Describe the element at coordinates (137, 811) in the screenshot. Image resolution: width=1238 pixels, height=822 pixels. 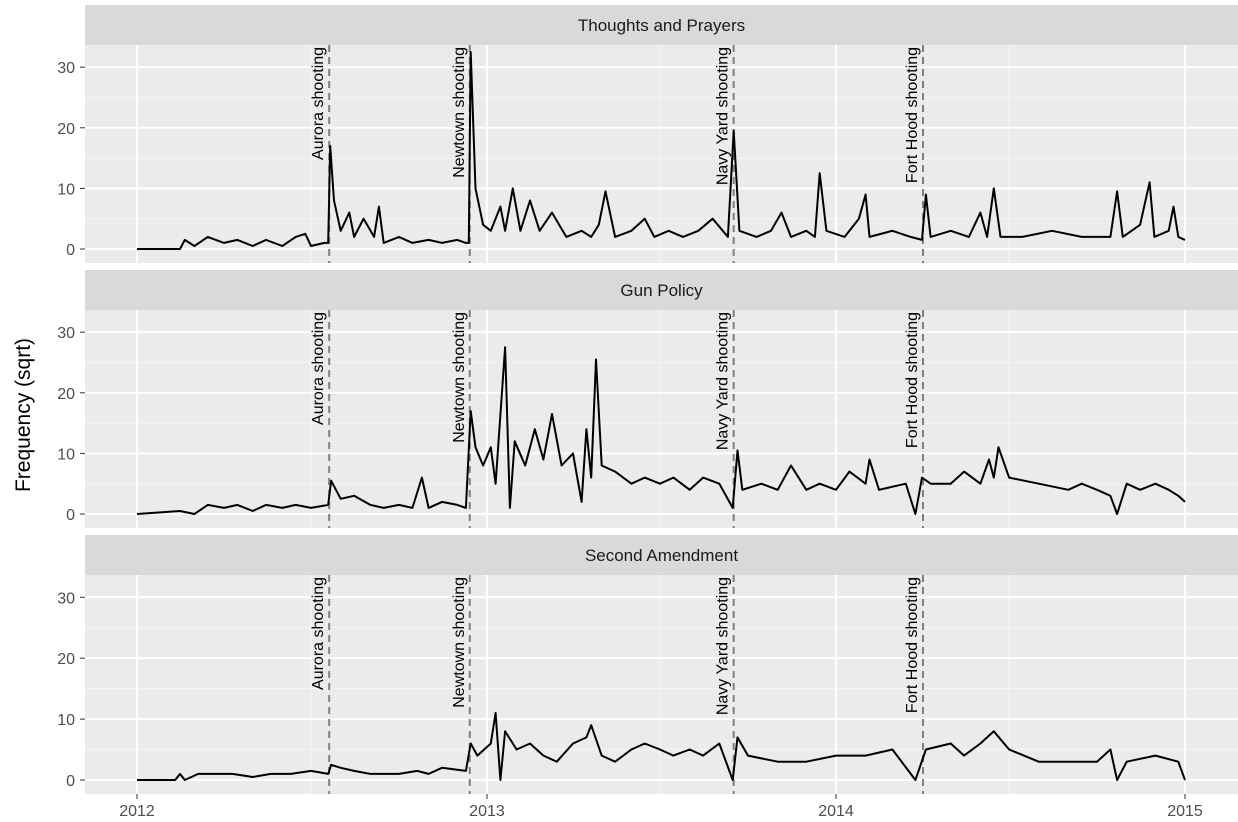
I see `x-tick-label: 2012` at that location.